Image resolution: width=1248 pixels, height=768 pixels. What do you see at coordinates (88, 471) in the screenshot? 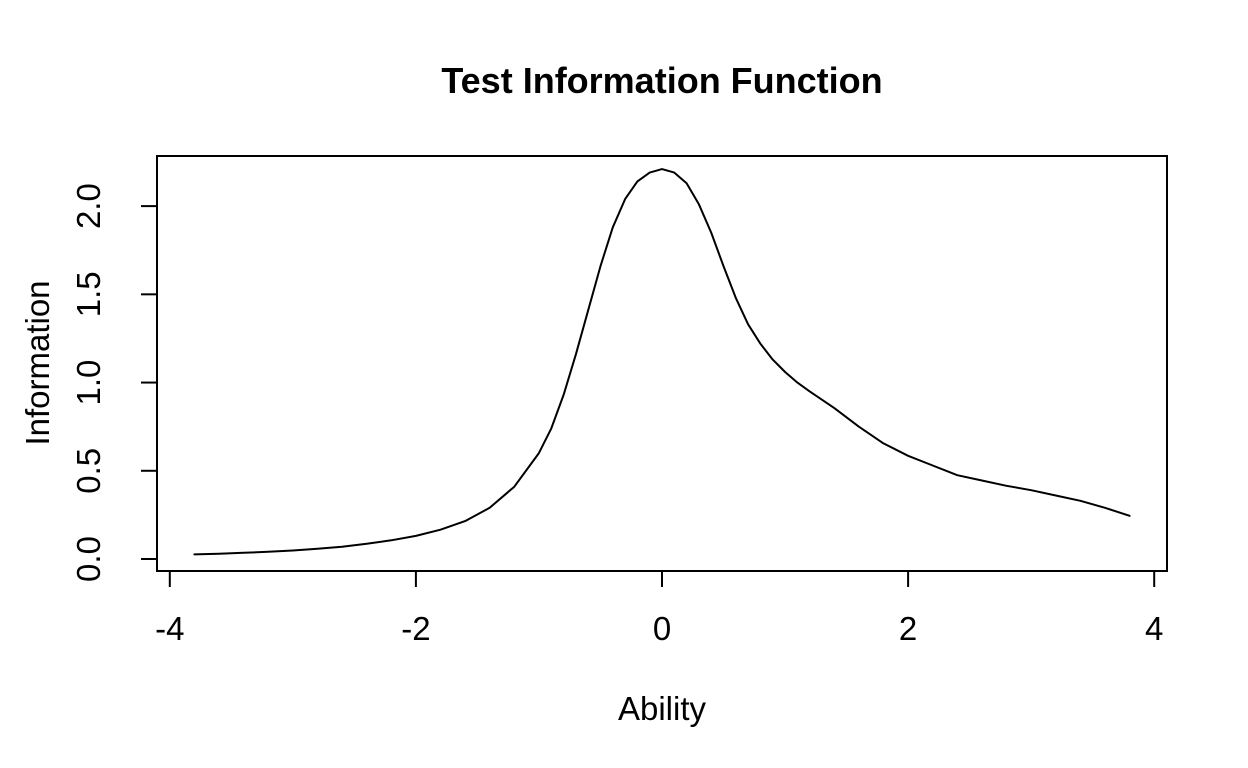
I see `y-tick-label: 0.5` at bounding box center [88, 471].